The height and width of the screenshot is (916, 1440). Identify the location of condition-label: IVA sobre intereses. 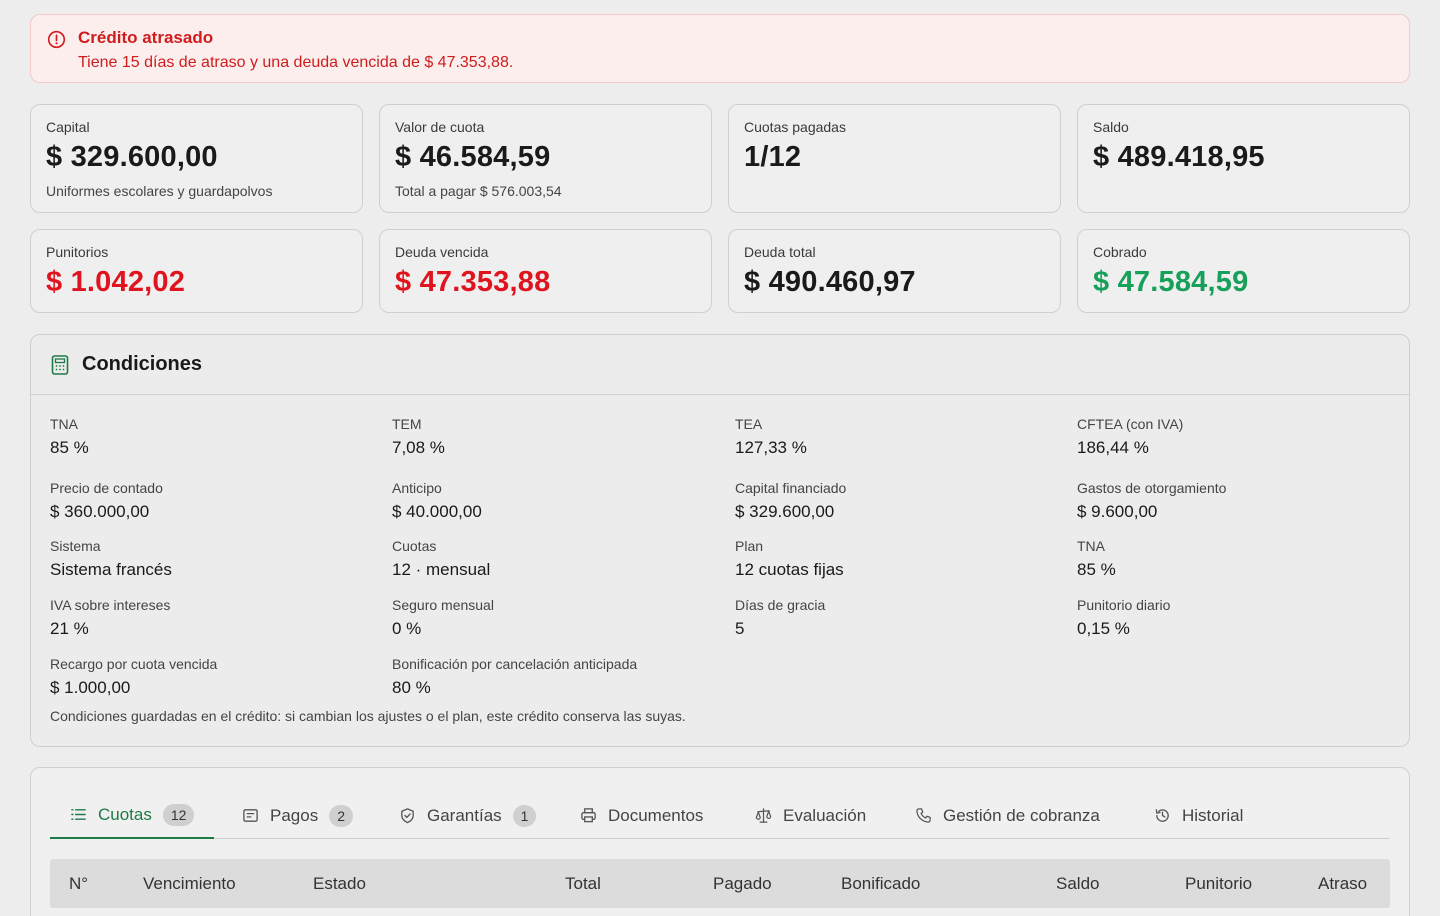
(110, 605).